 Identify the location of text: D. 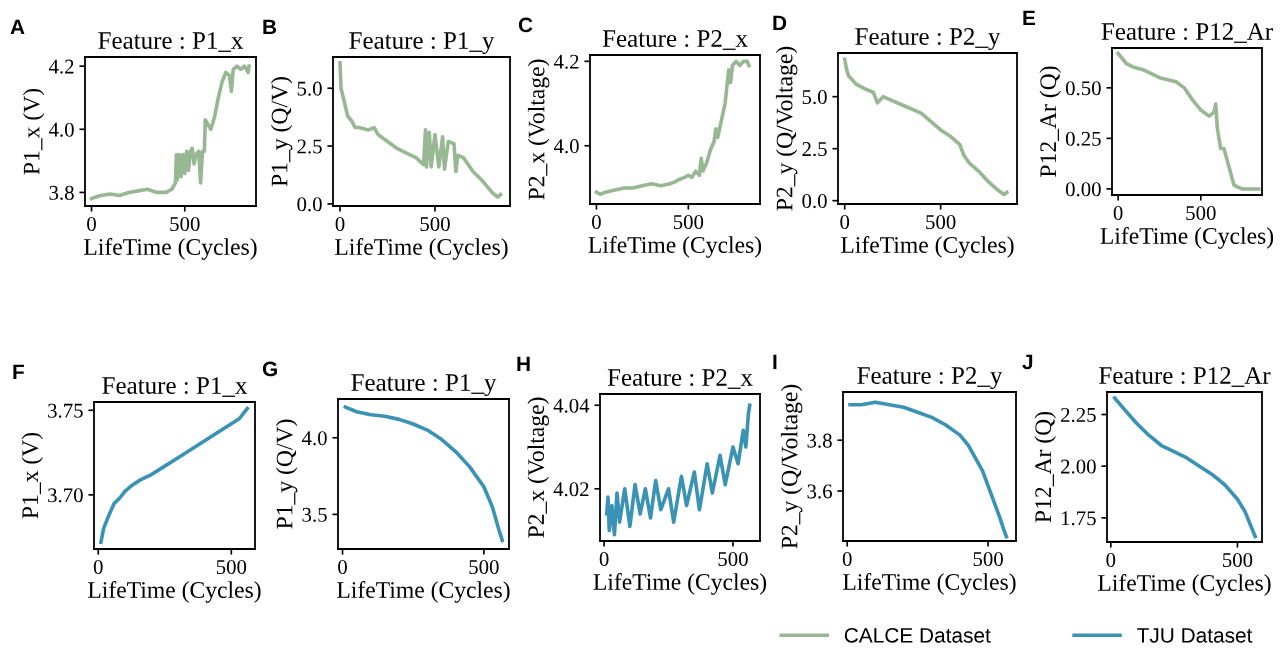
(780, 23).